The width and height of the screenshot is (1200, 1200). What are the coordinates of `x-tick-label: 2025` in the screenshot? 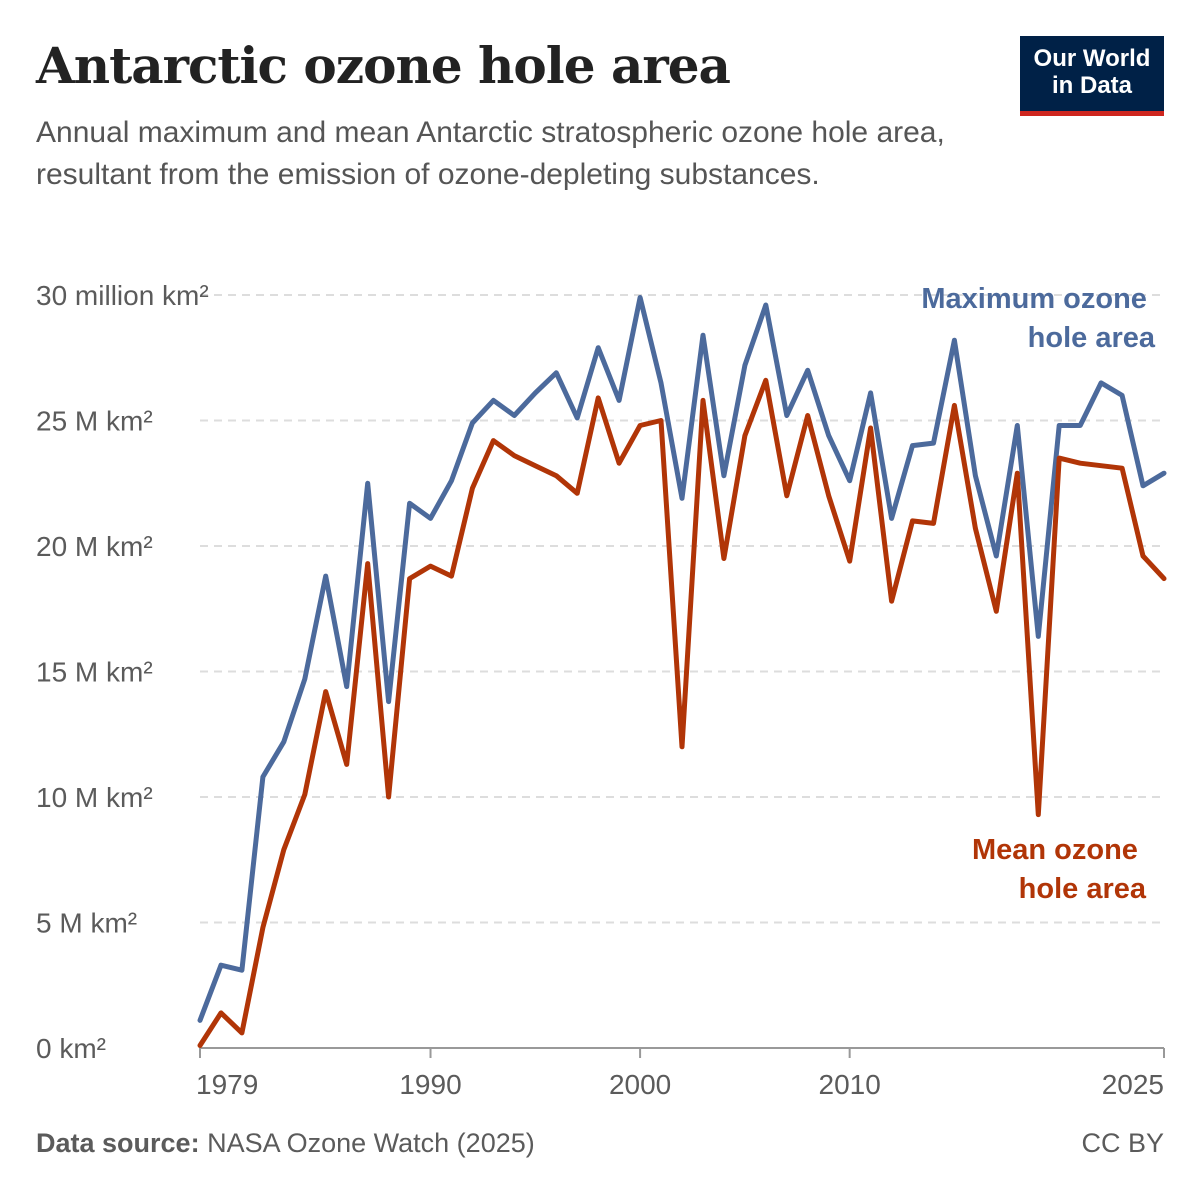 It's located at (1133, 1084).